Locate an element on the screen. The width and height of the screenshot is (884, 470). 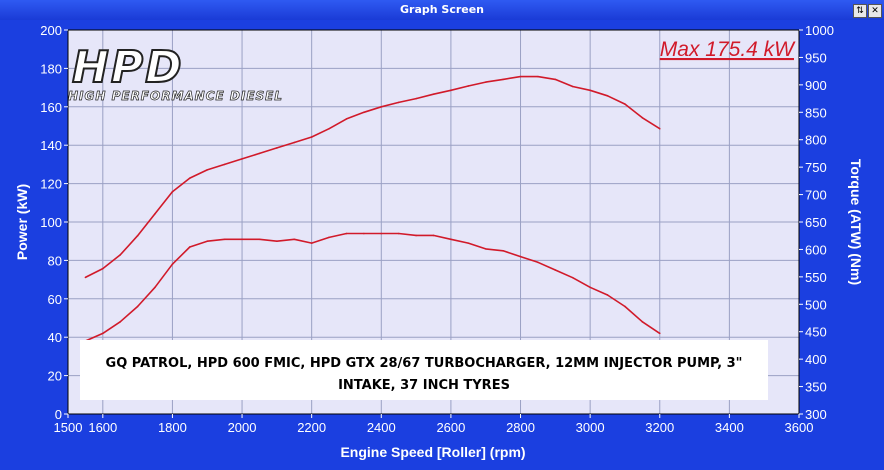
y2-tick-label: 650 is located at coordinates (816, 222).